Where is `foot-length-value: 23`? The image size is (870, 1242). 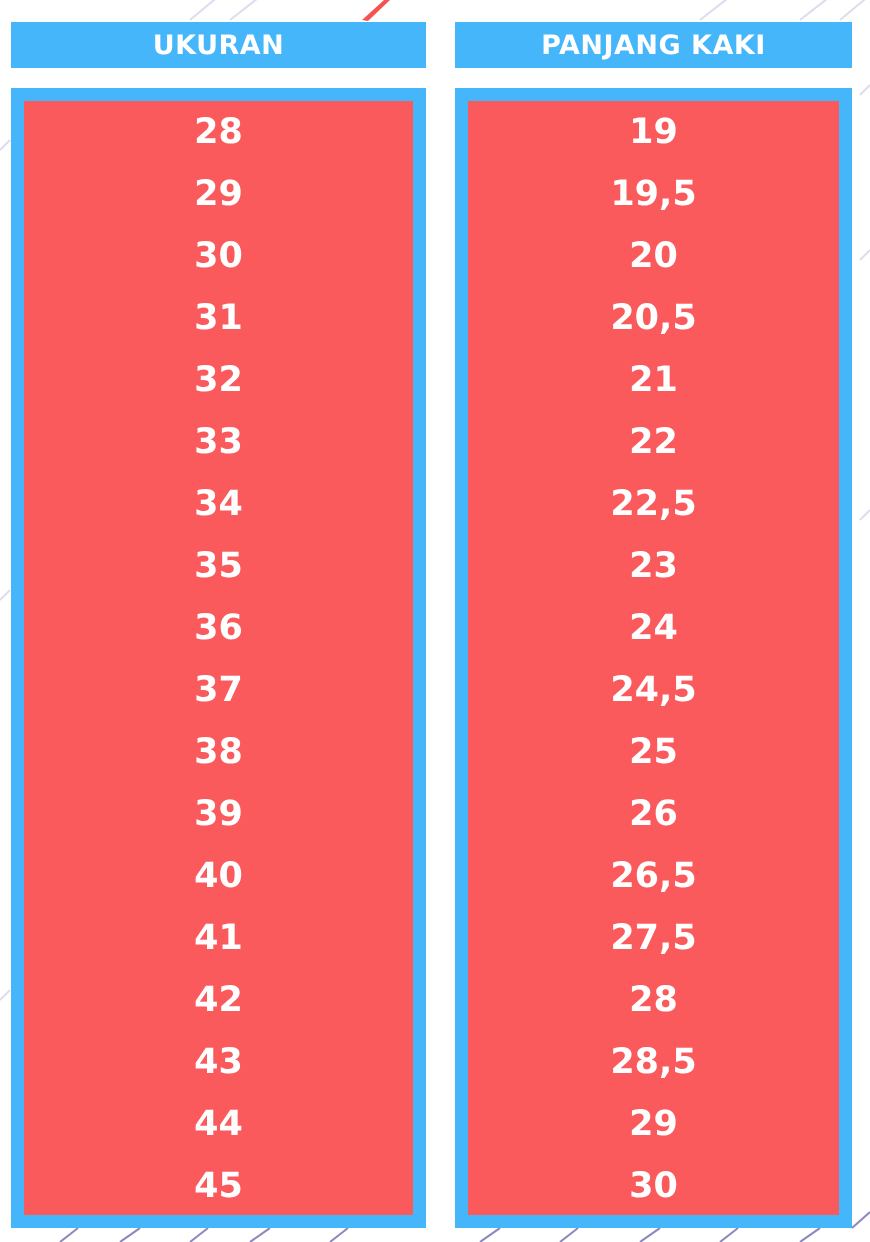 foot-length-value: 23 is located at coordinates (653, 566).